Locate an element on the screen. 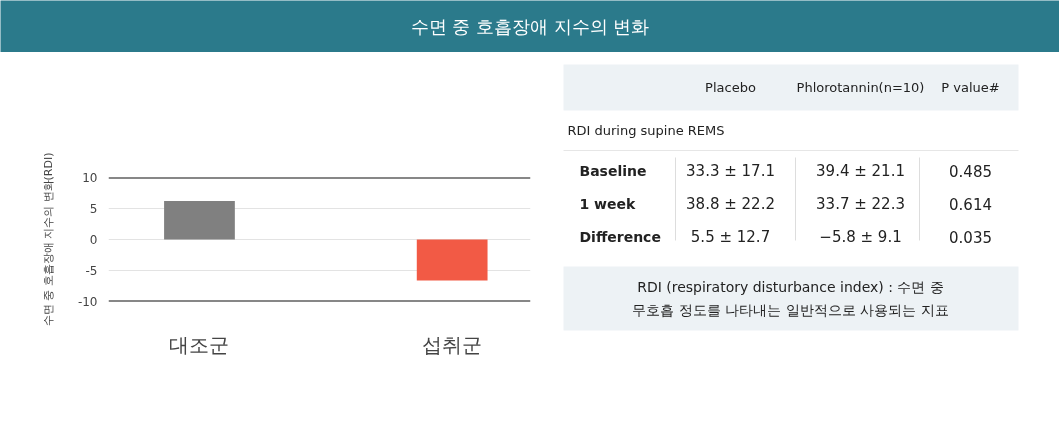 This screenshot has width=1059, height=431. text: 39.4 ± 21.1 is located at coordinates (860, 170).